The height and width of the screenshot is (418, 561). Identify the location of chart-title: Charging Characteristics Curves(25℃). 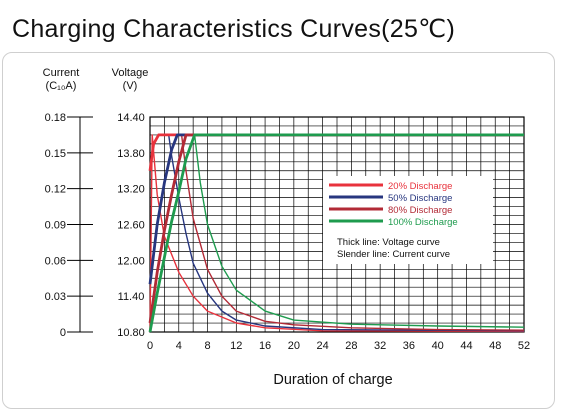
(234, 29).